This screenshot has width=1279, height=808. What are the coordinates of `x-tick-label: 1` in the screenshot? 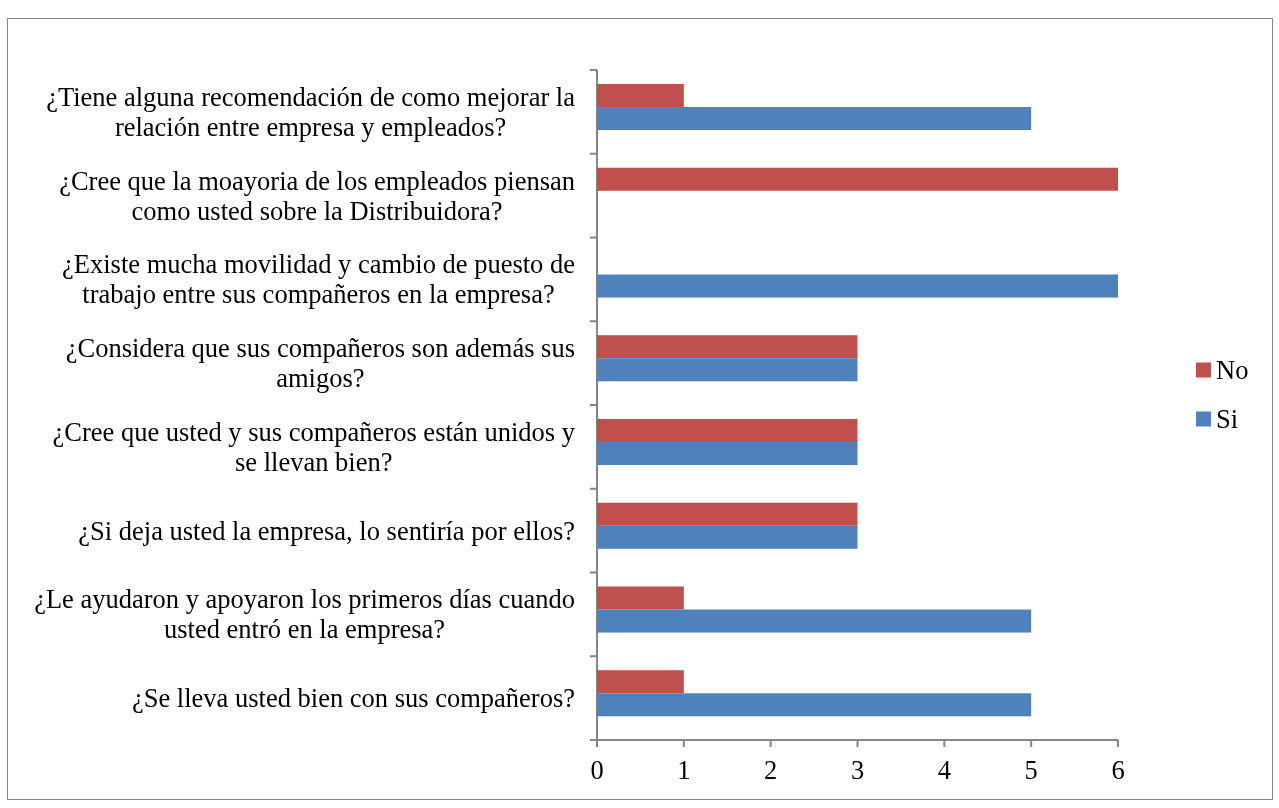 It's located at (684, 770).